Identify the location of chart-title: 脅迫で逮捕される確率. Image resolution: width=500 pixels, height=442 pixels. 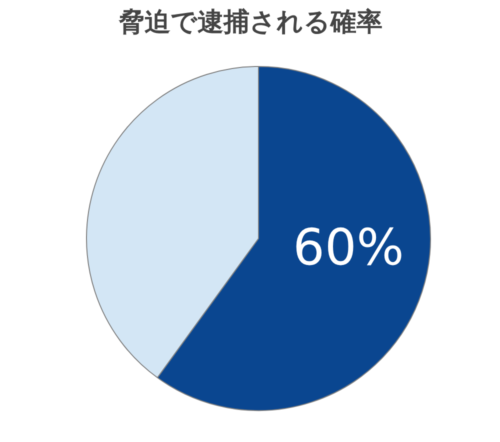
(250, 23).